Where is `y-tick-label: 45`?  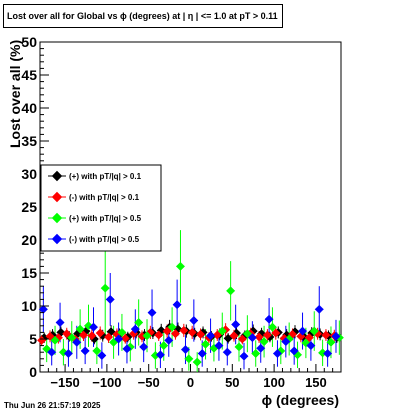 y-tick-label: 45 is located at coordinates (29, 75).